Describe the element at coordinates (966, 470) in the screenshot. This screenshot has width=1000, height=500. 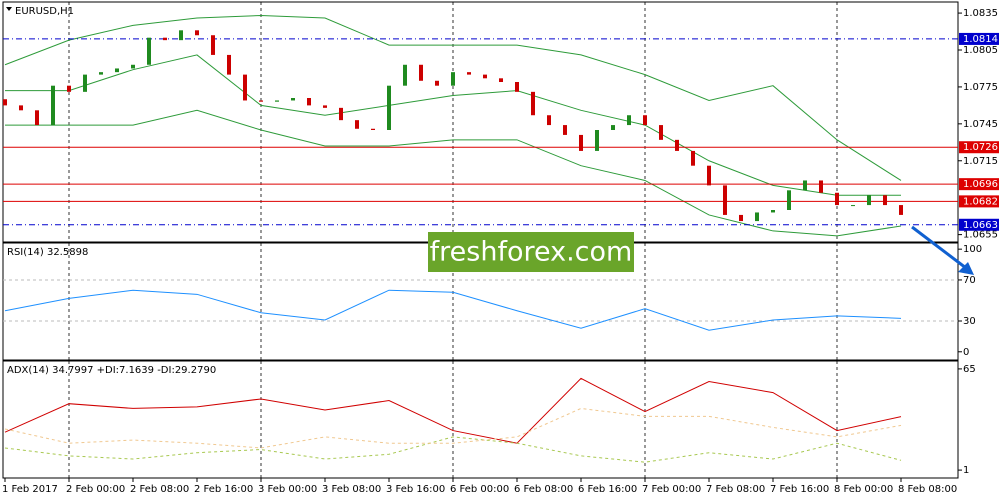
I see `y-tick-label: 1` at that location.